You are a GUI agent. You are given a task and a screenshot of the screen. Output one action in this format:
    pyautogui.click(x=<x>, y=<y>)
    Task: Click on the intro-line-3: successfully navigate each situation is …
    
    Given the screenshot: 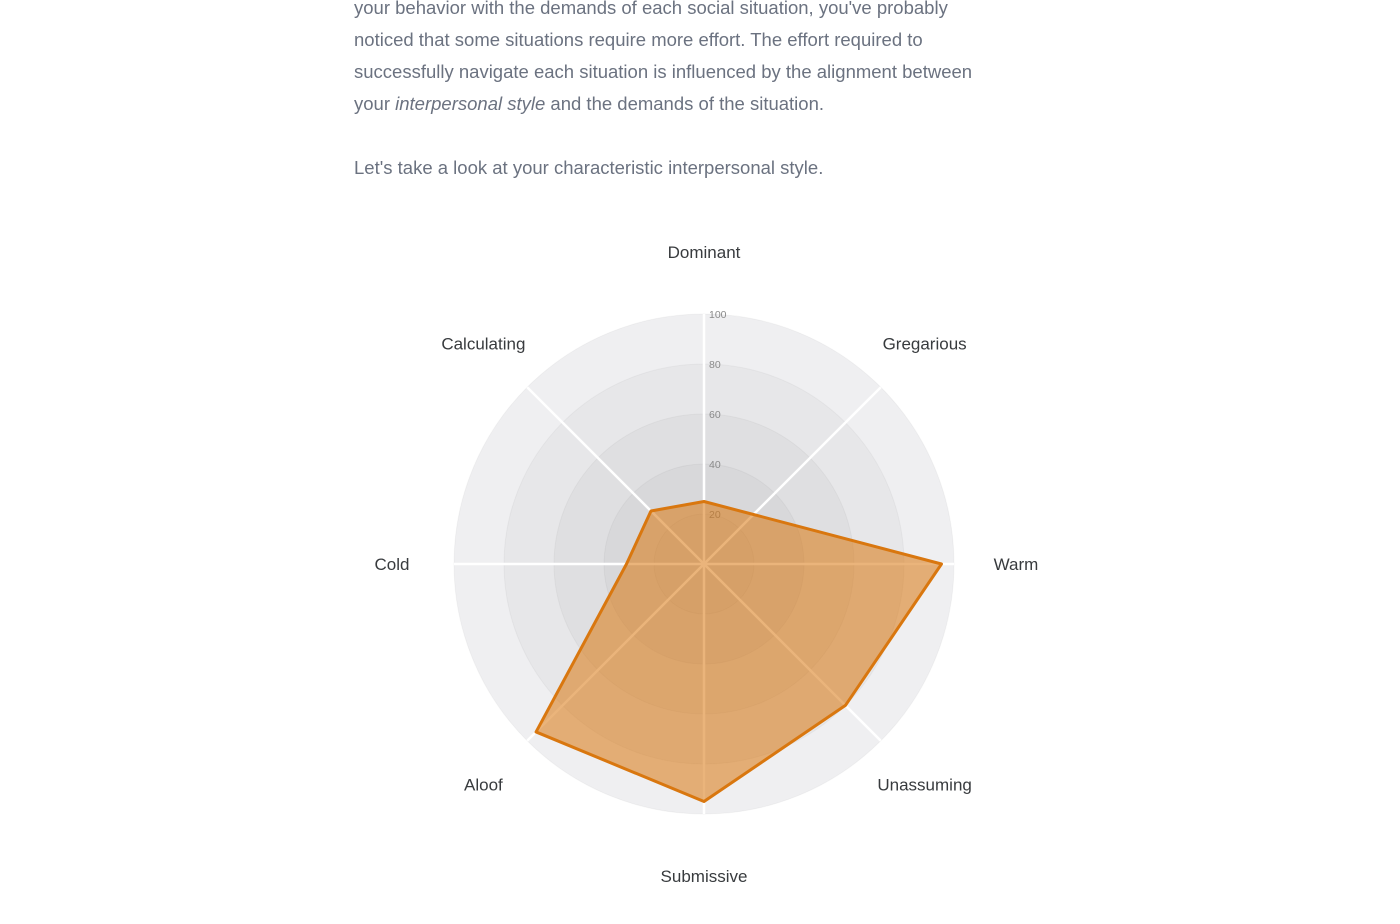 What is the action you would take?
    pyautogui.click(x=663, y=71)
    